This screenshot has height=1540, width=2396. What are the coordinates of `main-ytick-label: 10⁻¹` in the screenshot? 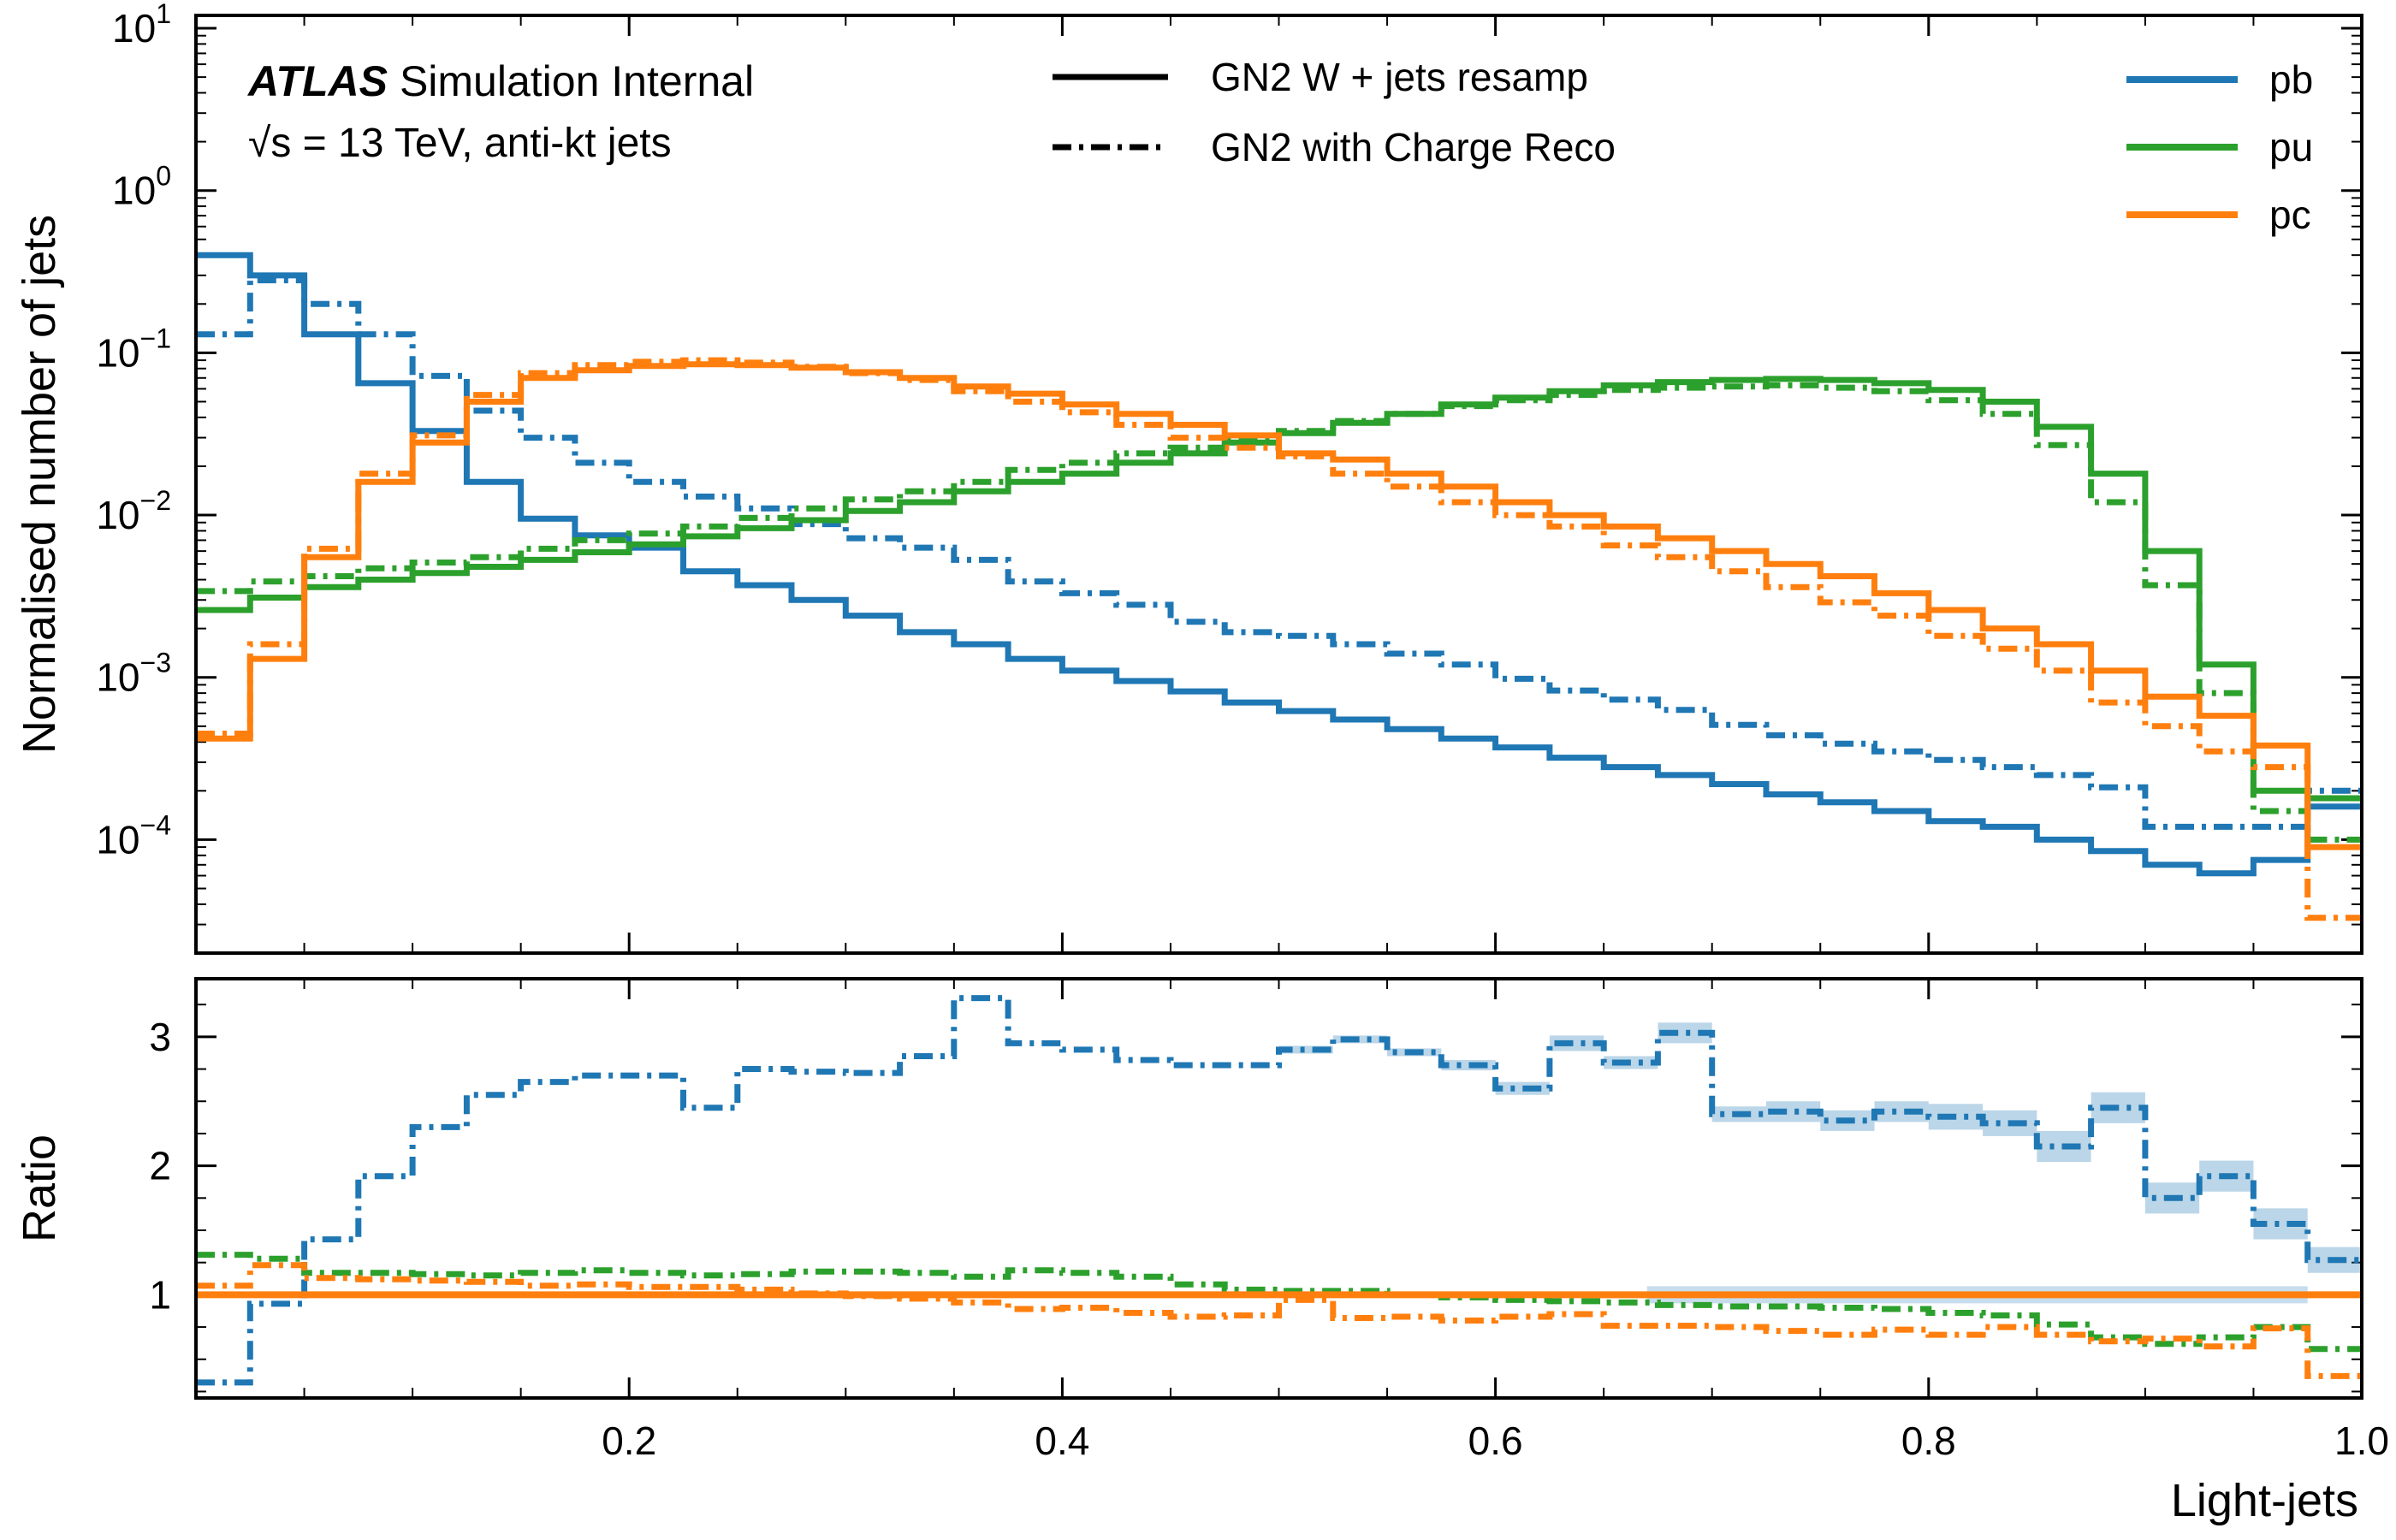 It's located at (133, 349).